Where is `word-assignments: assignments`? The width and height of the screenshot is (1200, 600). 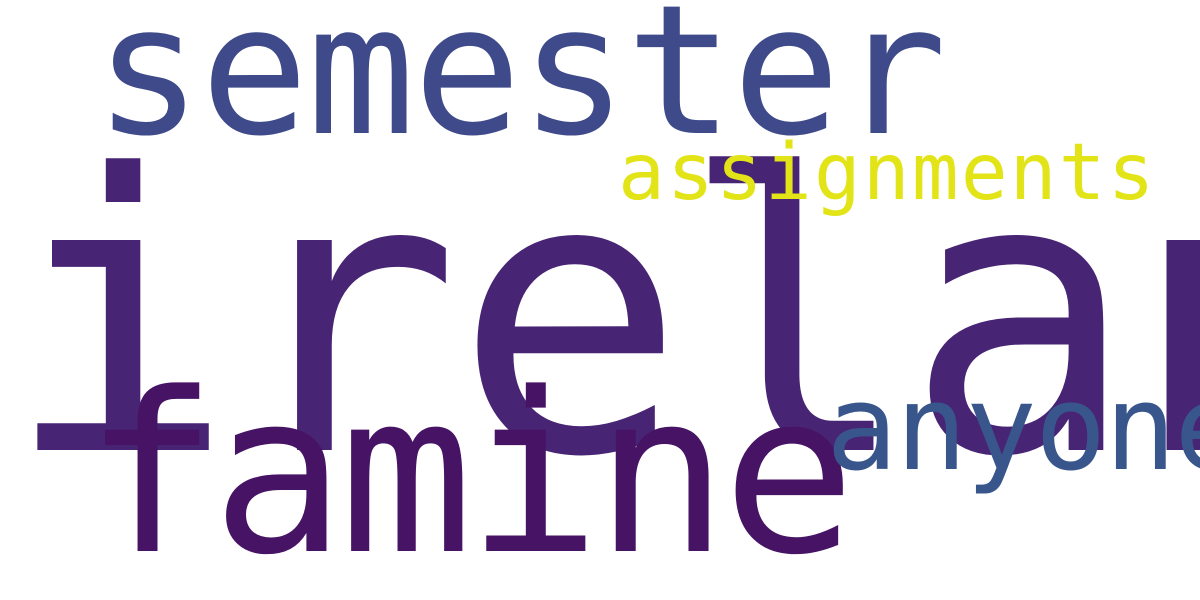 word-assignments: assignments is located at coordinates (887, 173).